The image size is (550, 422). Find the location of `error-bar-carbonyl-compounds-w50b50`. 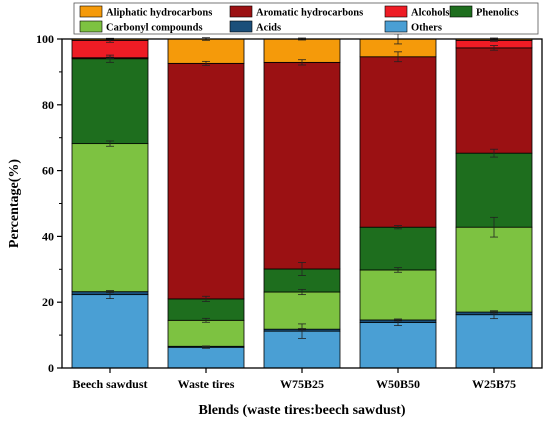

error-bar-carbonyl-compounds-w50b50 is located at coordinates (398, 270).